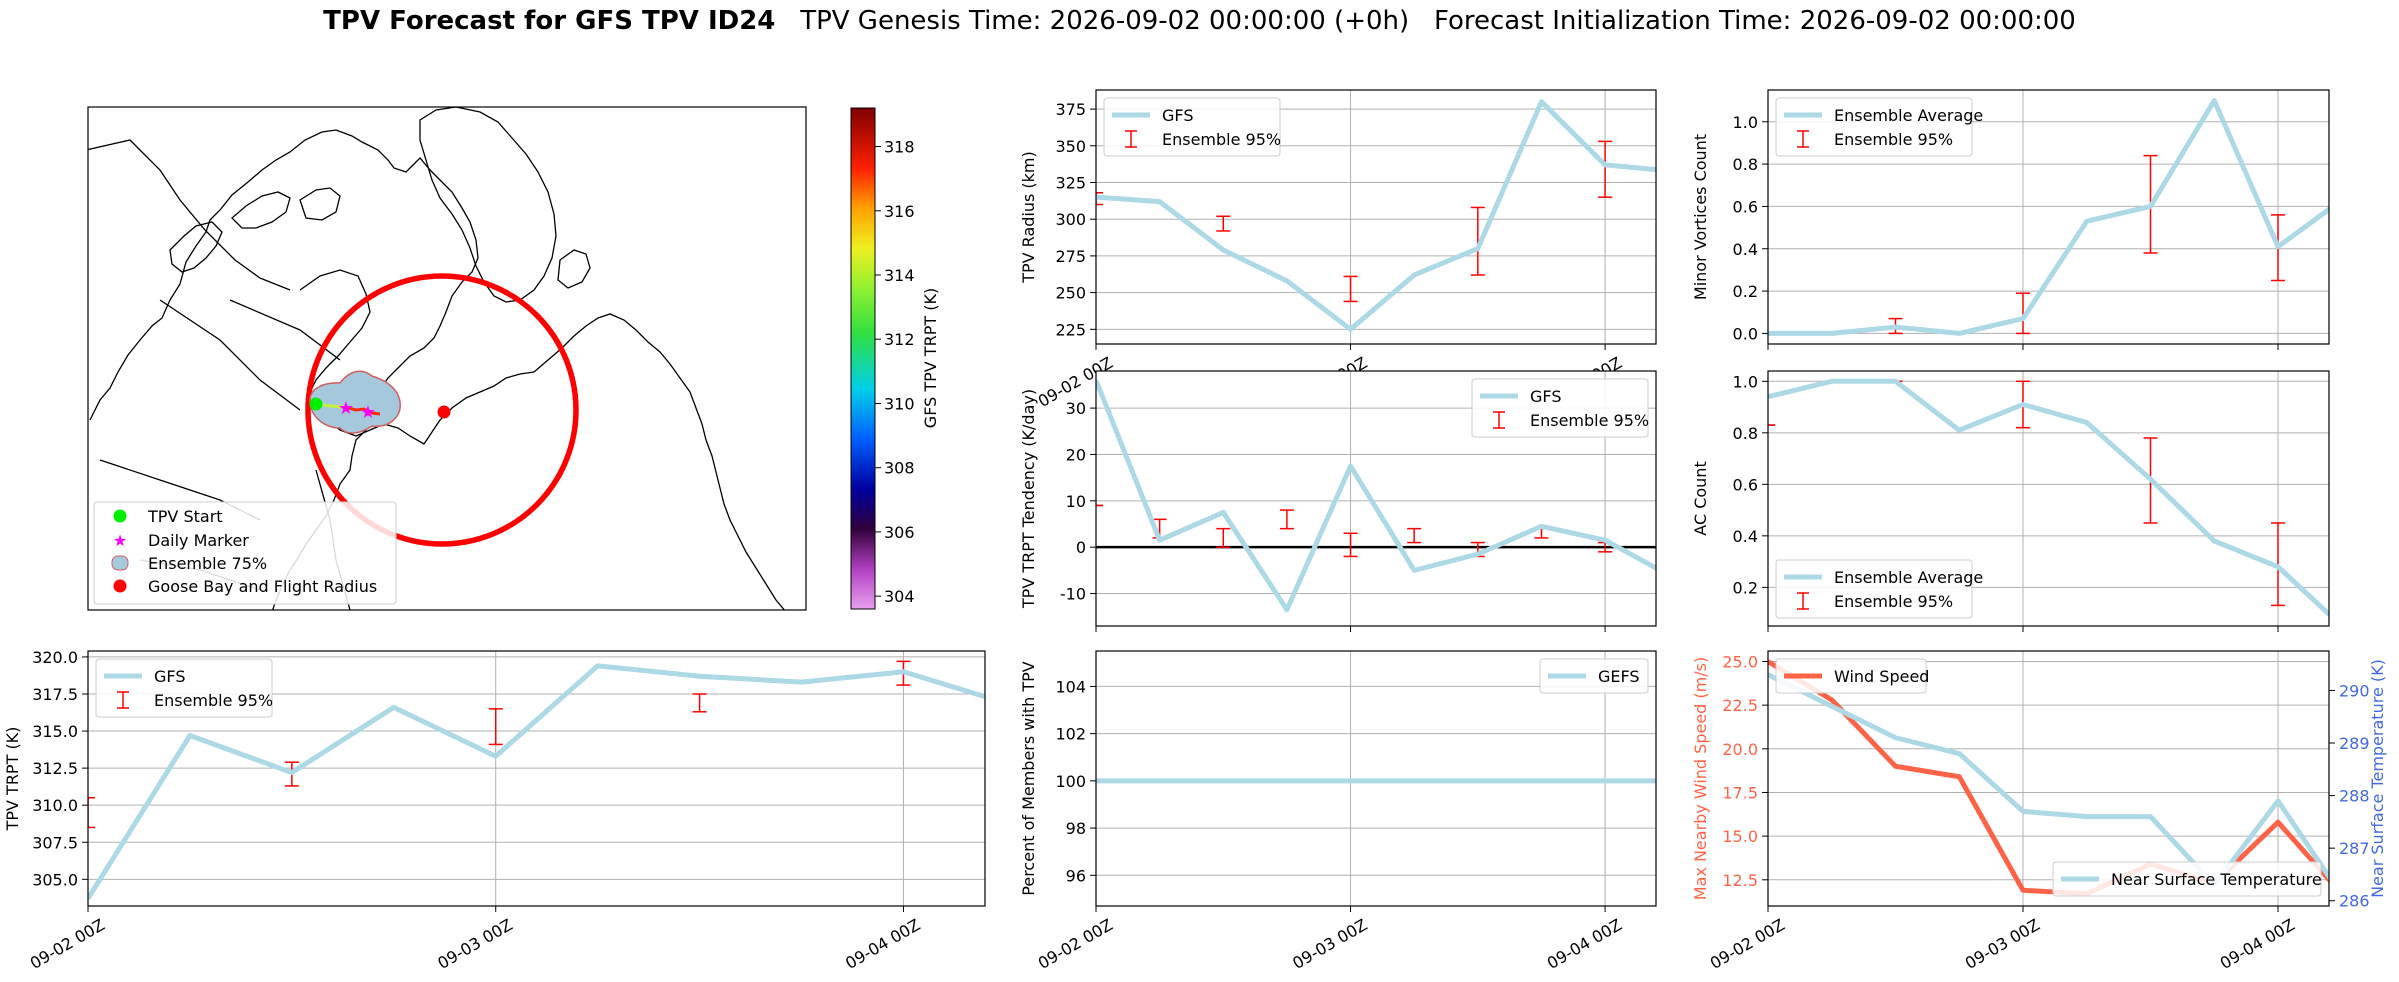 This screenshot has width=2399, height=982. What do you see at coordinates (1070, 329) in the screenshot?
I see `y-tick-label: 225` at bounding box center [1070, 329].